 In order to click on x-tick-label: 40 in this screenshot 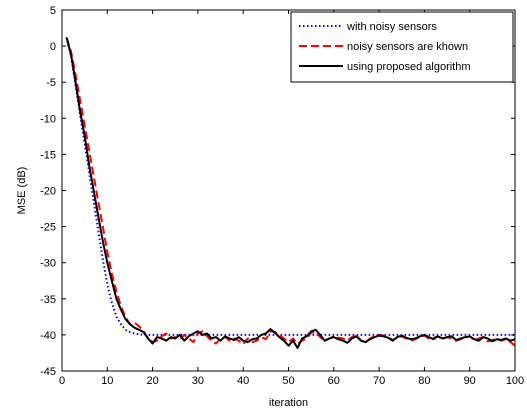, I will do `click(243, 381)`.